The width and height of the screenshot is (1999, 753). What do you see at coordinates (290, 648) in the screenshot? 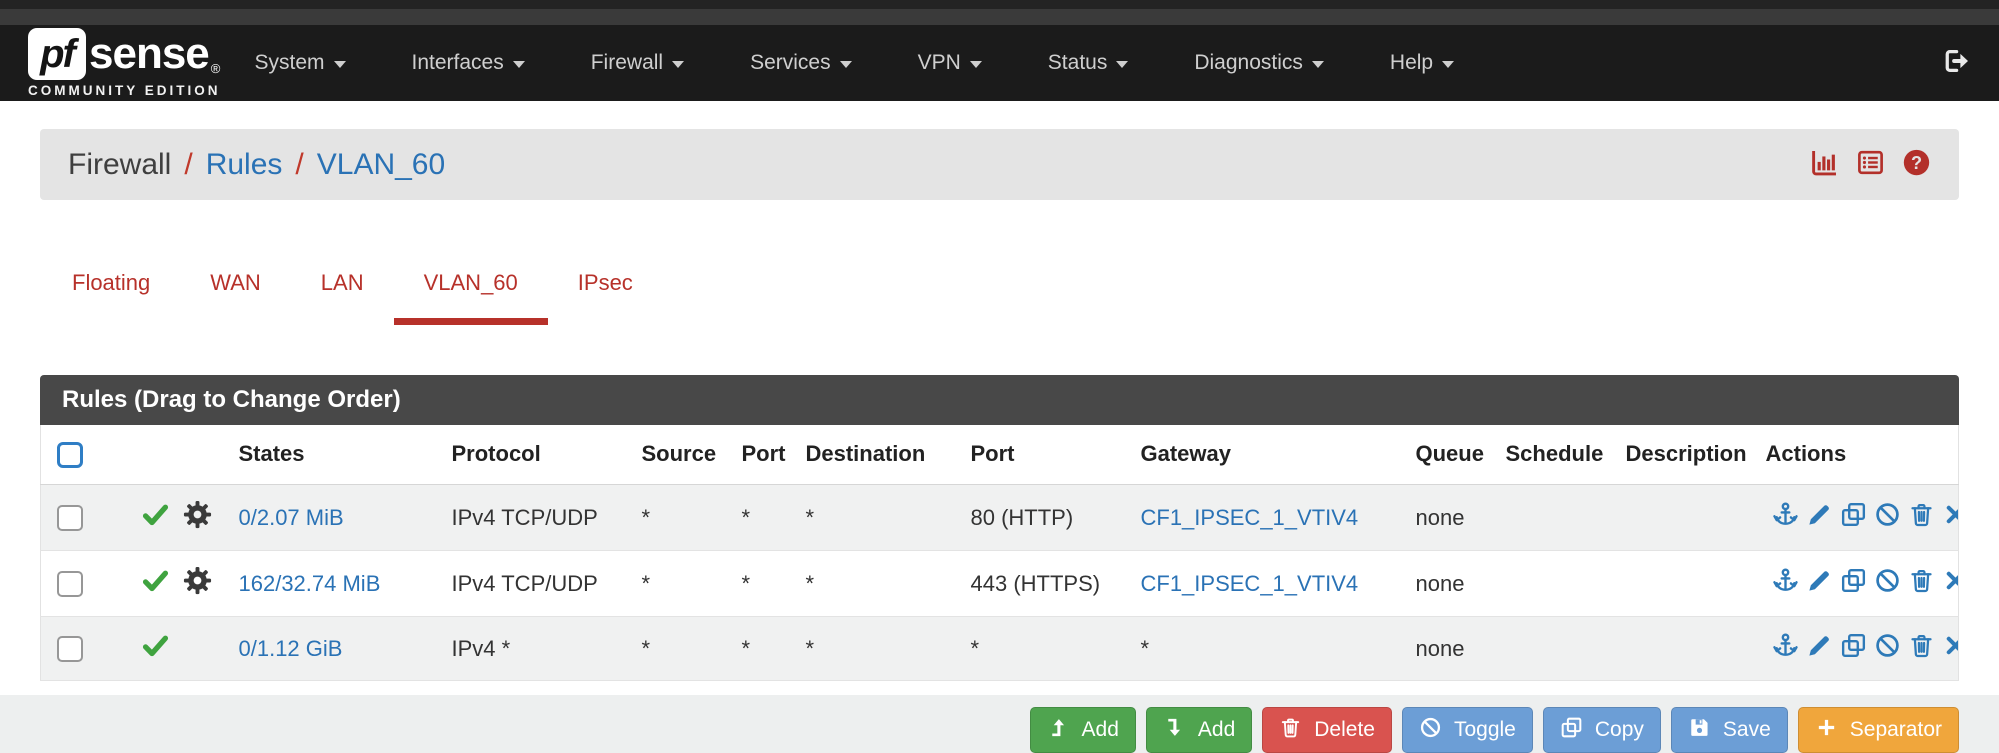
I see `states-link: 0/1.12 GiB` at bounding box center [290, 648].